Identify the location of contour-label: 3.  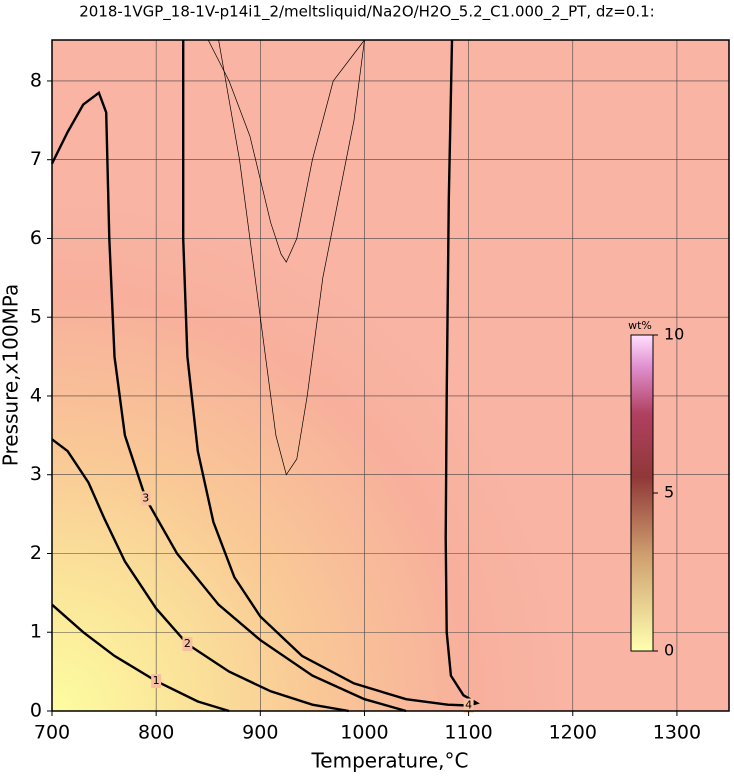
(145, 497).